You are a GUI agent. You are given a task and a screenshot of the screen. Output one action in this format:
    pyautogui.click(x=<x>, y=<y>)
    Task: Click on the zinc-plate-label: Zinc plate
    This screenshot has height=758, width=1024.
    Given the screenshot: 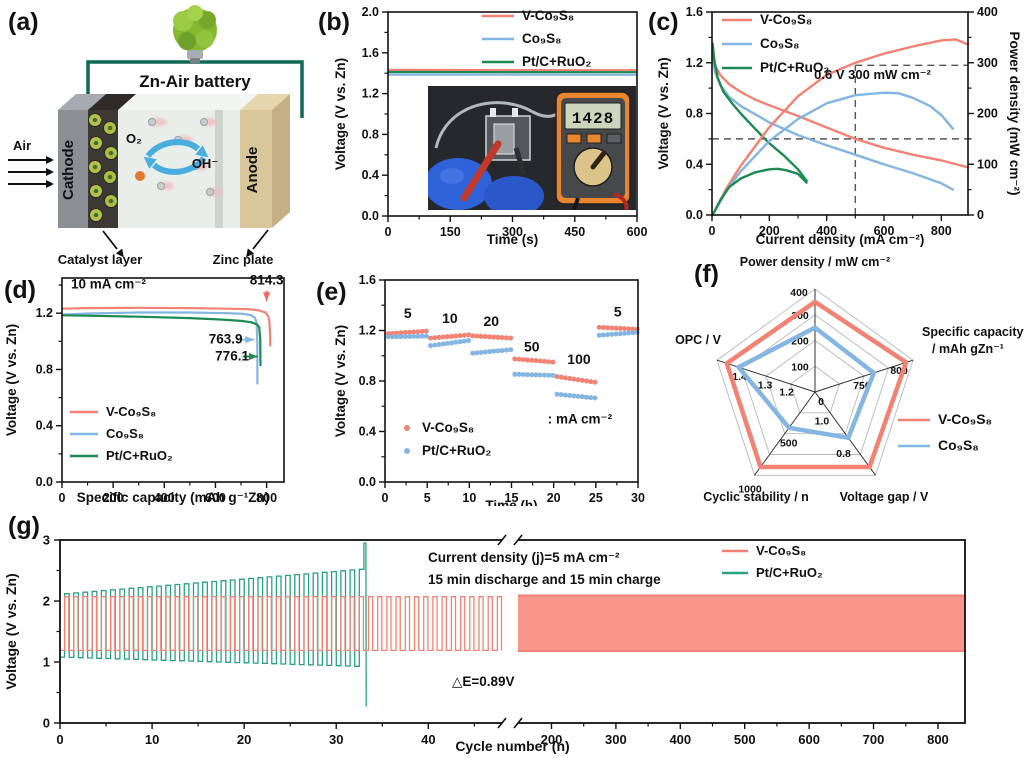 What is the action you would take?
    pyautogui.click(x=243, y=259)
    